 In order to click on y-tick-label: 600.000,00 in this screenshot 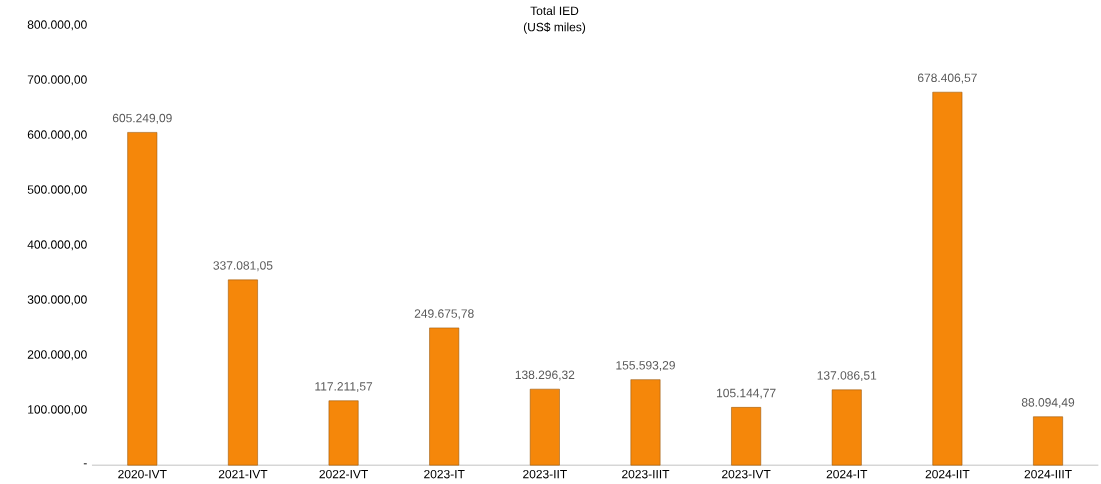, I will do `click(57, 135)`.